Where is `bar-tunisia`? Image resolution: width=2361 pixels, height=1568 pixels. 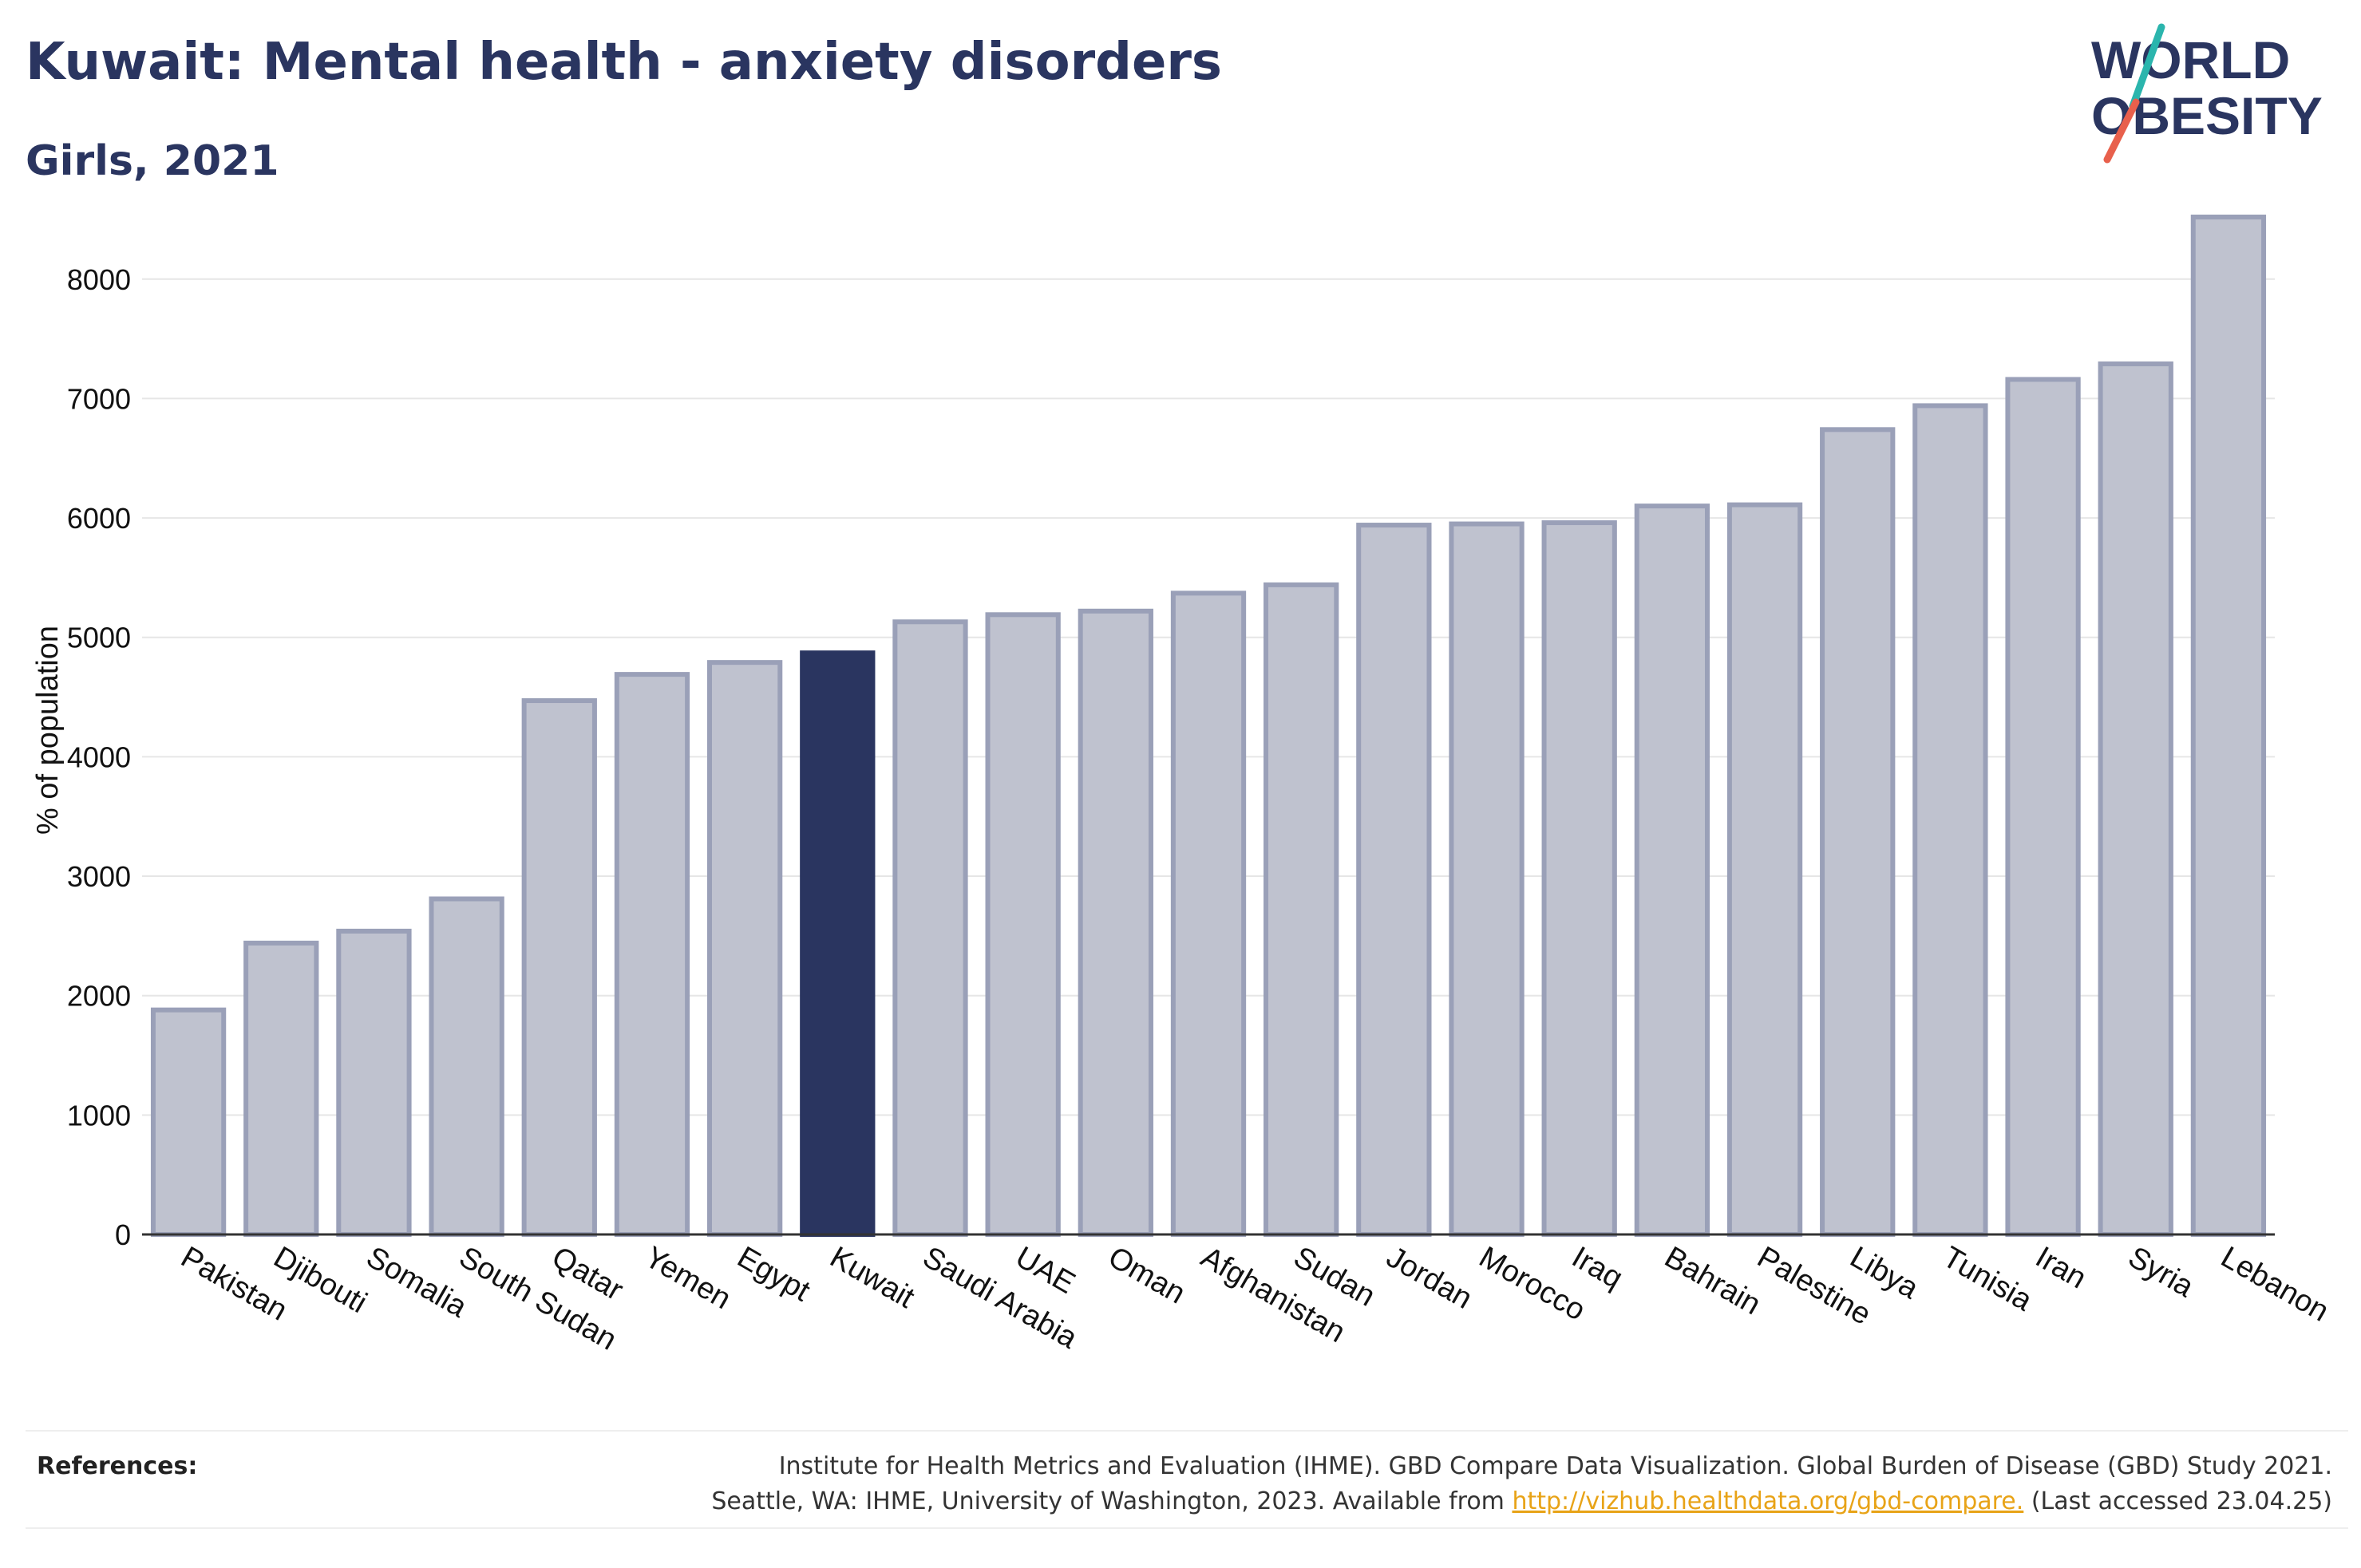 bar-tunisia is located at coordinates (1950, 820).